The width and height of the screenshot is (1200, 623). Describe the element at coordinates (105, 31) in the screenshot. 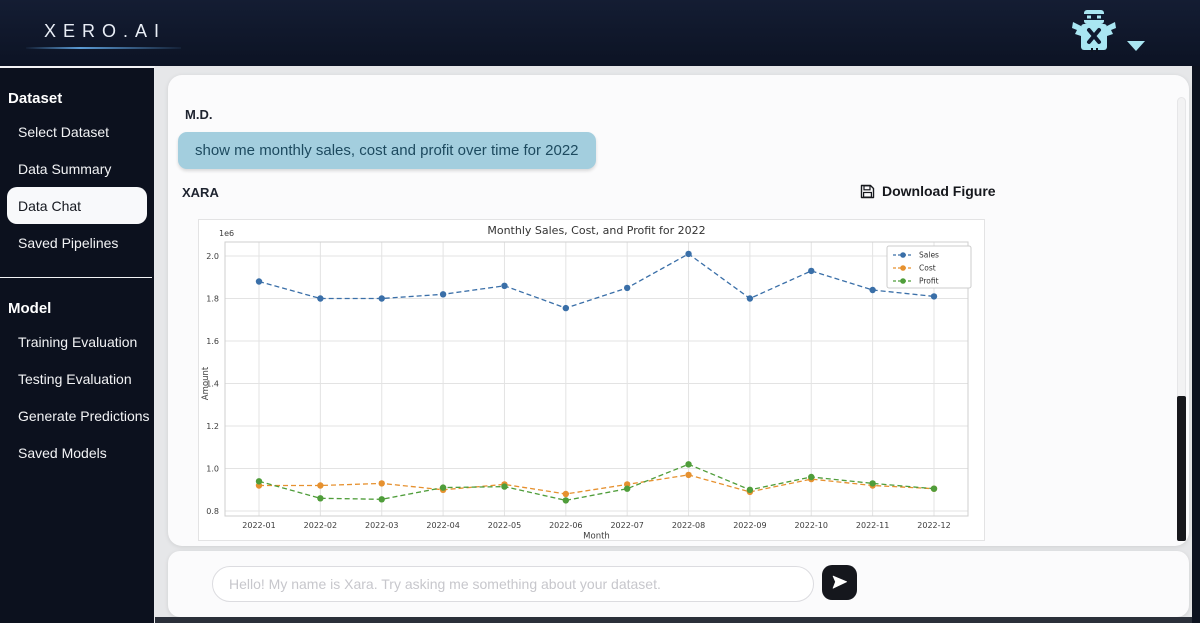

I see `app-logo: XERO.AI` at that location.